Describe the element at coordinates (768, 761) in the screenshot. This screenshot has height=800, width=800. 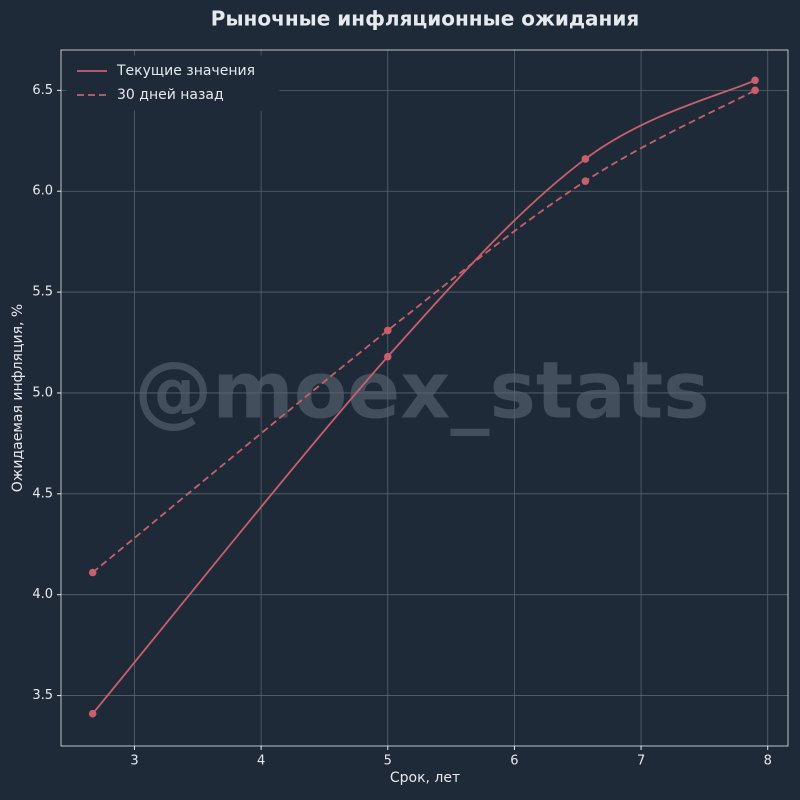
I see `x-tick-label: 8` at that location.